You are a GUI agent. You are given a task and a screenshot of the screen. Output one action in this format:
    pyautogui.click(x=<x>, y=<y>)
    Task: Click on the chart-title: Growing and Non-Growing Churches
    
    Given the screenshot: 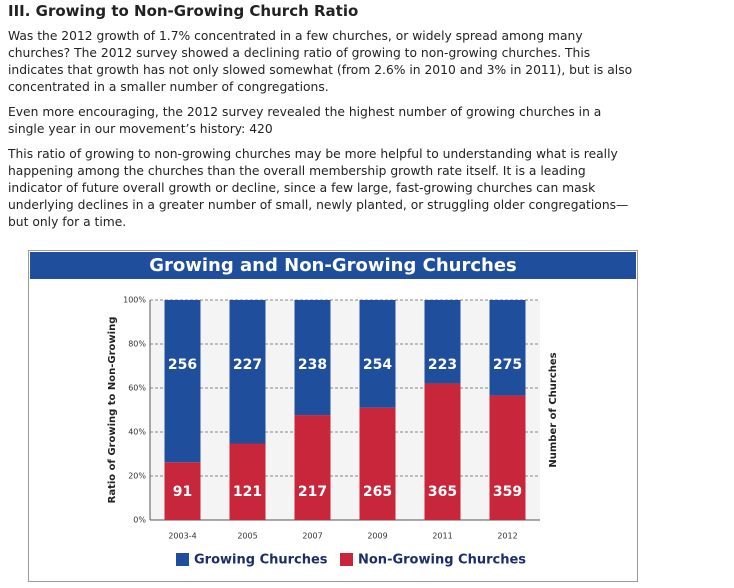 What is the action you would take?
    pyautogui.click(x=333, y=265)
    